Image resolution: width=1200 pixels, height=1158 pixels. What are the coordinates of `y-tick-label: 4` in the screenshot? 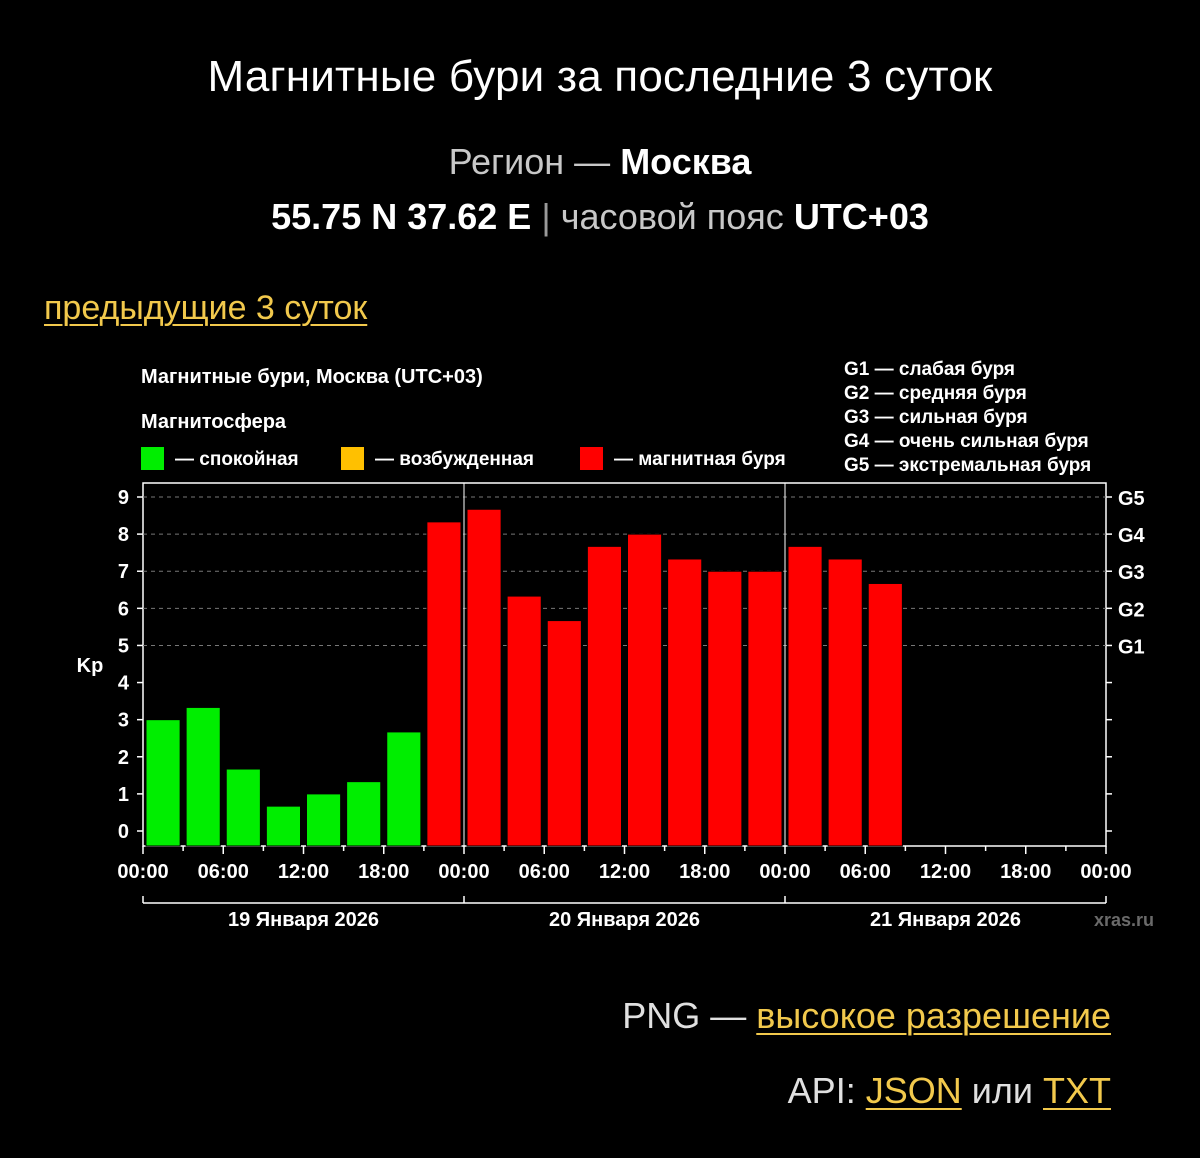 It's located at (124, 684).